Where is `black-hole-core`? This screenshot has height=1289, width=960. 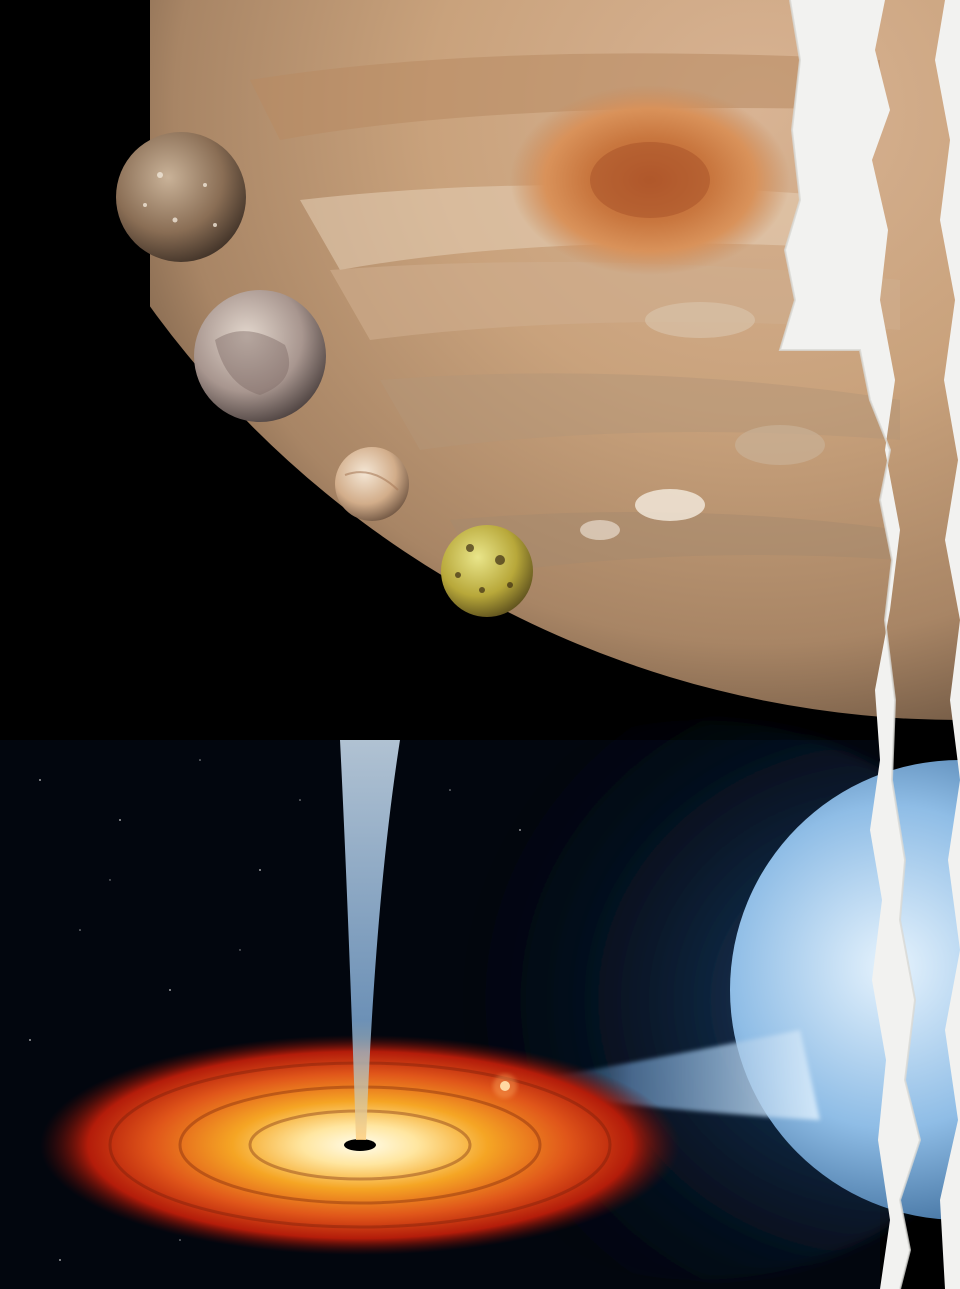
black-hole-core is located at coordinates (360, 1145).